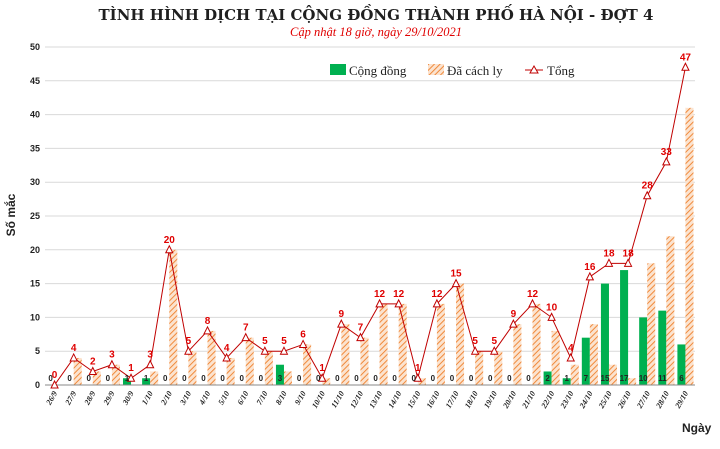 The image size is (720, 449). I want to click on cong-dong-data-label: 6, so click(681, 378).